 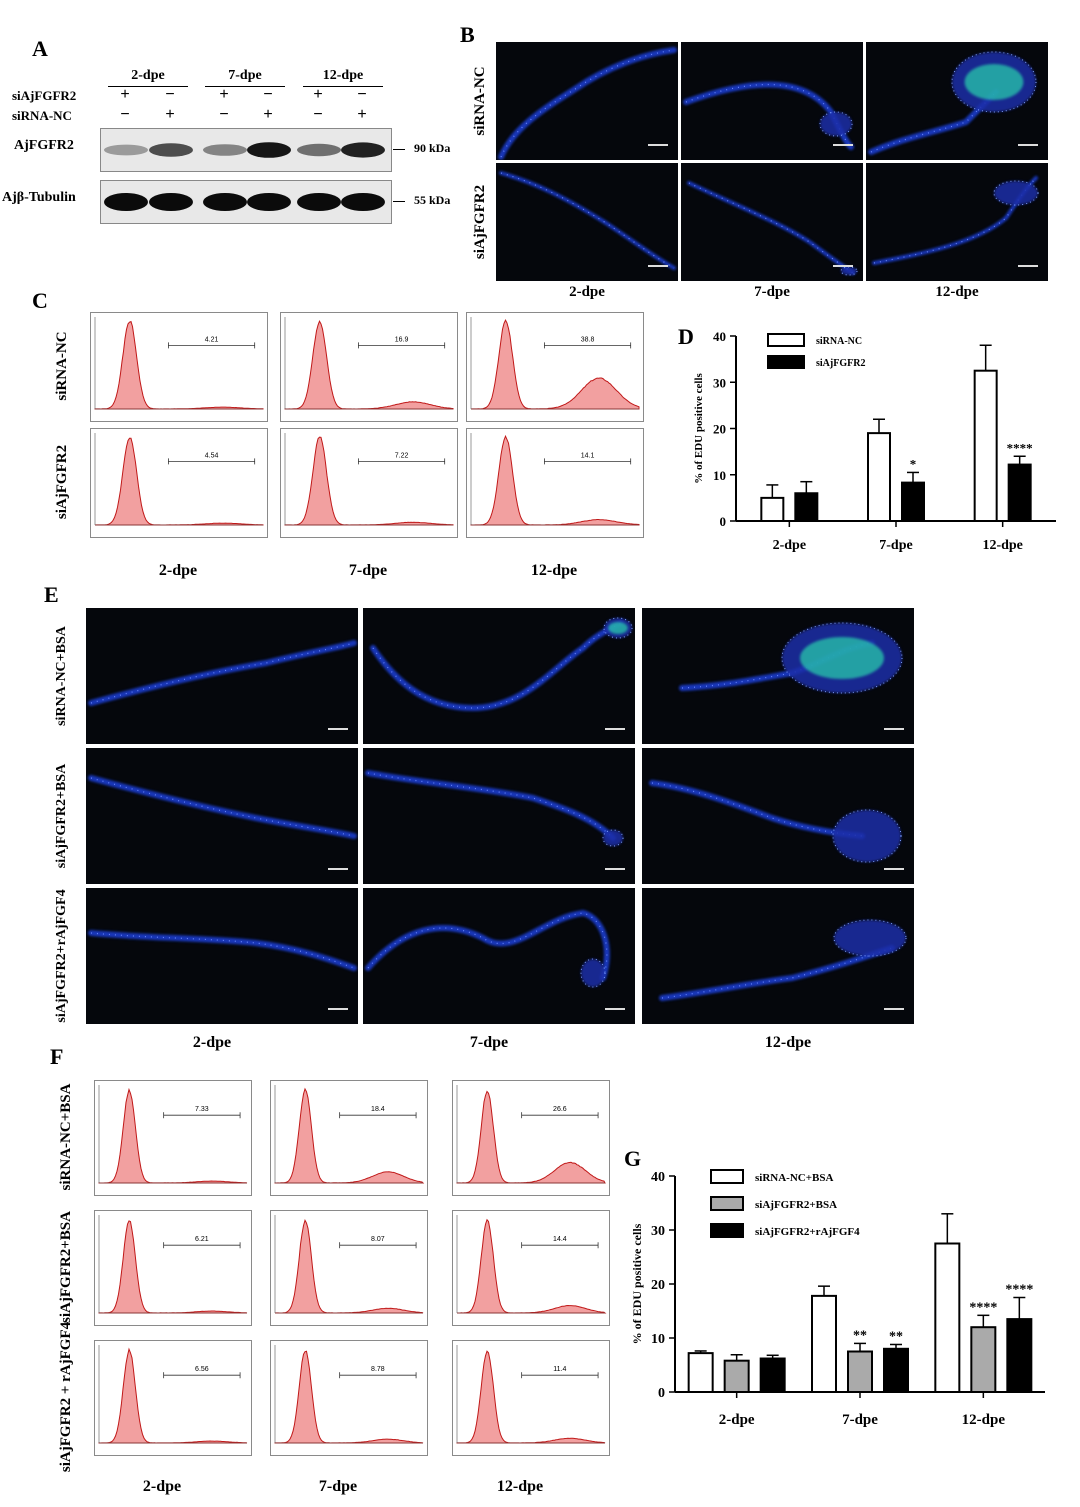 I want to click on micro-image-e-siajfgfr2-bsa-7-dpe, so click(x=499, y=816).